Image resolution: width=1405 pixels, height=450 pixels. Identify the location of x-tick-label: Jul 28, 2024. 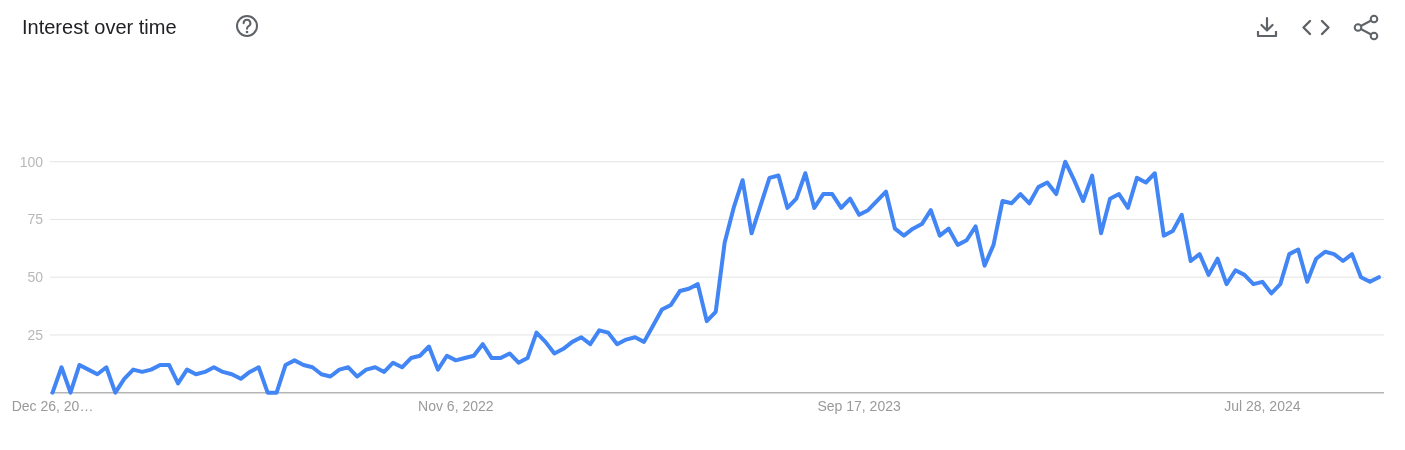
(1262, 405).